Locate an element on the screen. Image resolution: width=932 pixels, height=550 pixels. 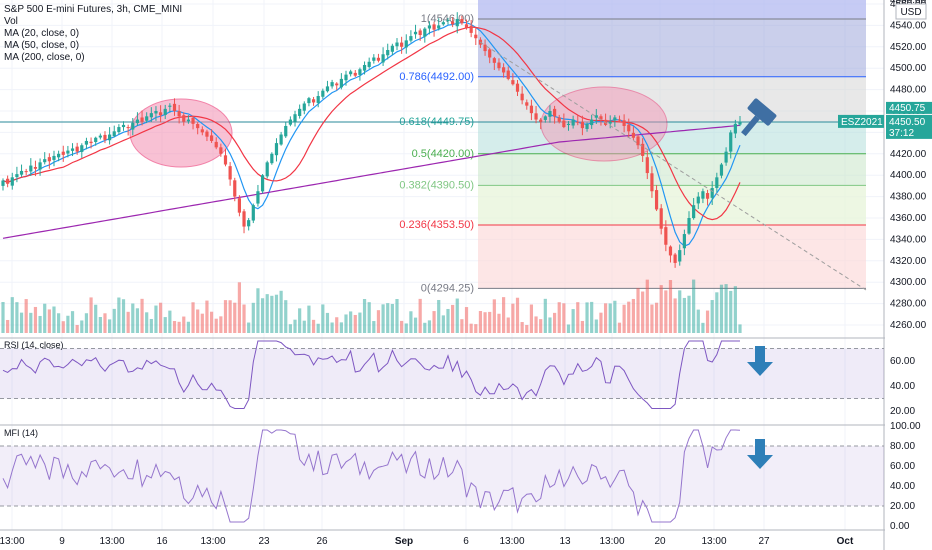
fib-level-label: 0.786(4492.00) is located at coordinates (436, 77).